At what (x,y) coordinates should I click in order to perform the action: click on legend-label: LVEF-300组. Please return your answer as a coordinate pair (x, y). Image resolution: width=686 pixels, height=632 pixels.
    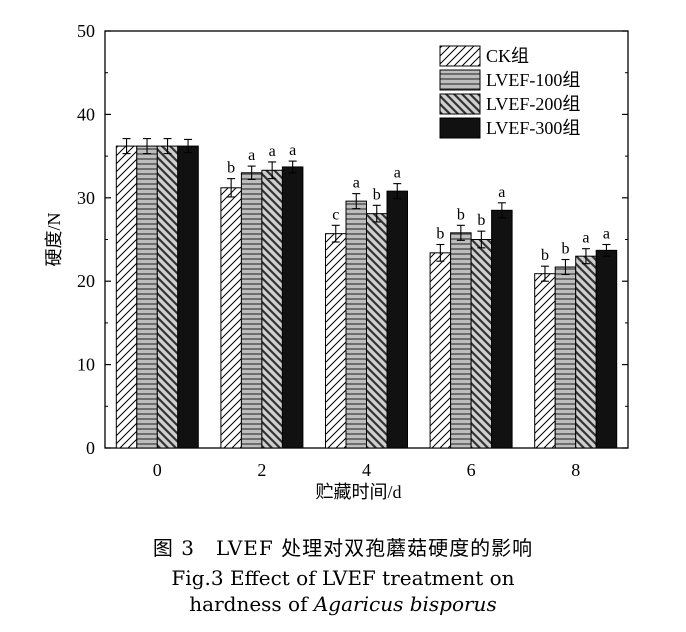
    Looking at the image, I should click on (533, 128).